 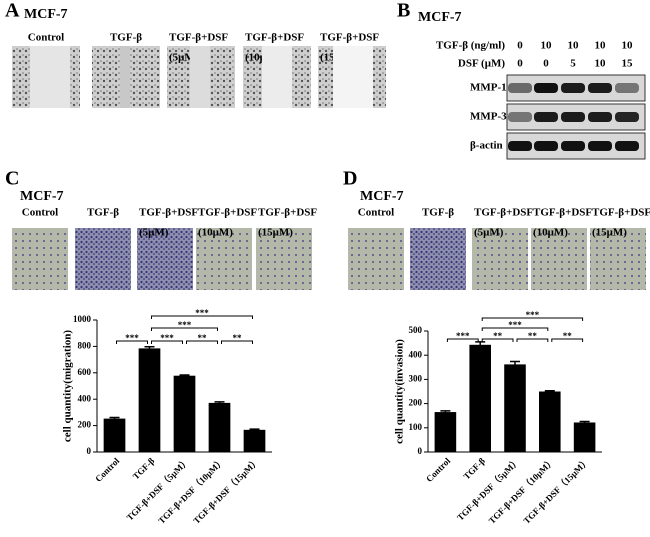 What do you see at coordinates (275, 233) in the screenshot?
I see `image-label: (15μM)` at bounding box center [275, 233].